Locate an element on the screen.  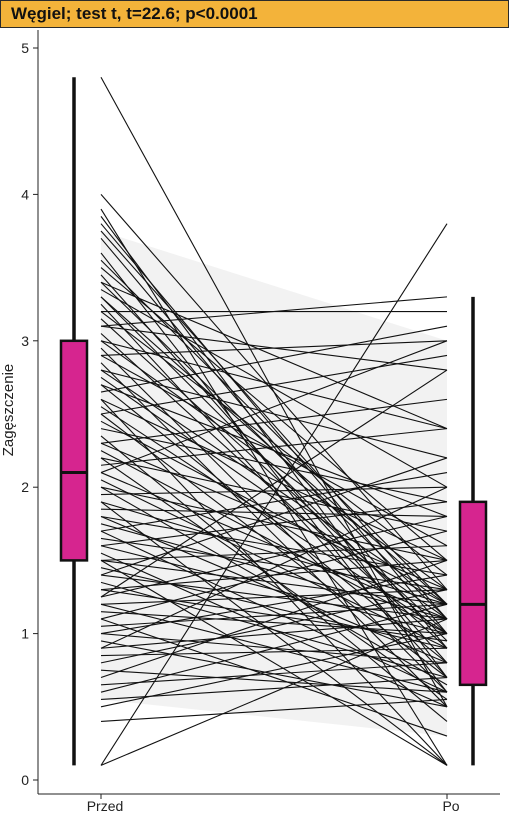
y-axis-title: Zagęszczenie is located at coordinates (8, 410).